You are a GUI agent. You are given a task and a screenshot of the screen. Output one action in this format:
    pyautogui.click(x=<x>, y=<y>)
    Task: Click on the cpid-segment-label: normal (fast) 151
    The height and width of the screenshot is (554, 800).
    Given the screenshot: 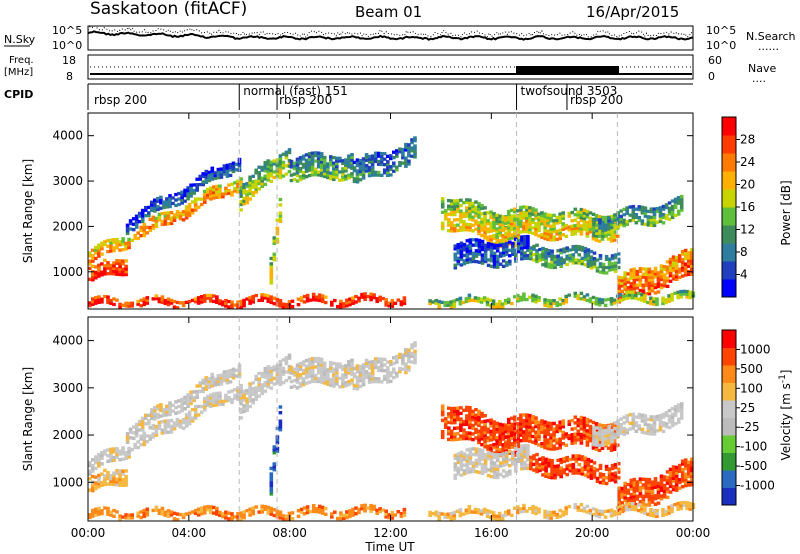 What is the action you would take?
    pyautogui.click(x=295, y=91)
    